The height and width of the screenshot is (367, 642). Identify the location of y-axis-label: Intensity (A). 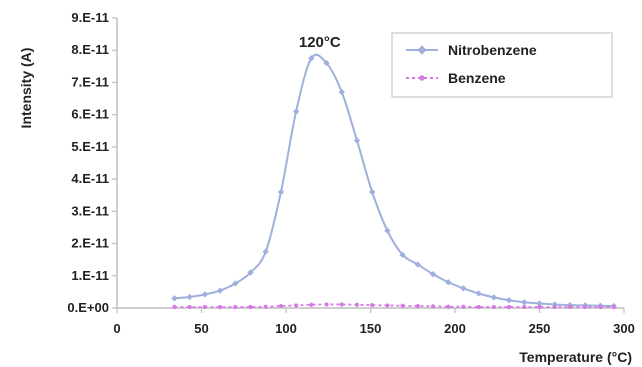
(26, 88).